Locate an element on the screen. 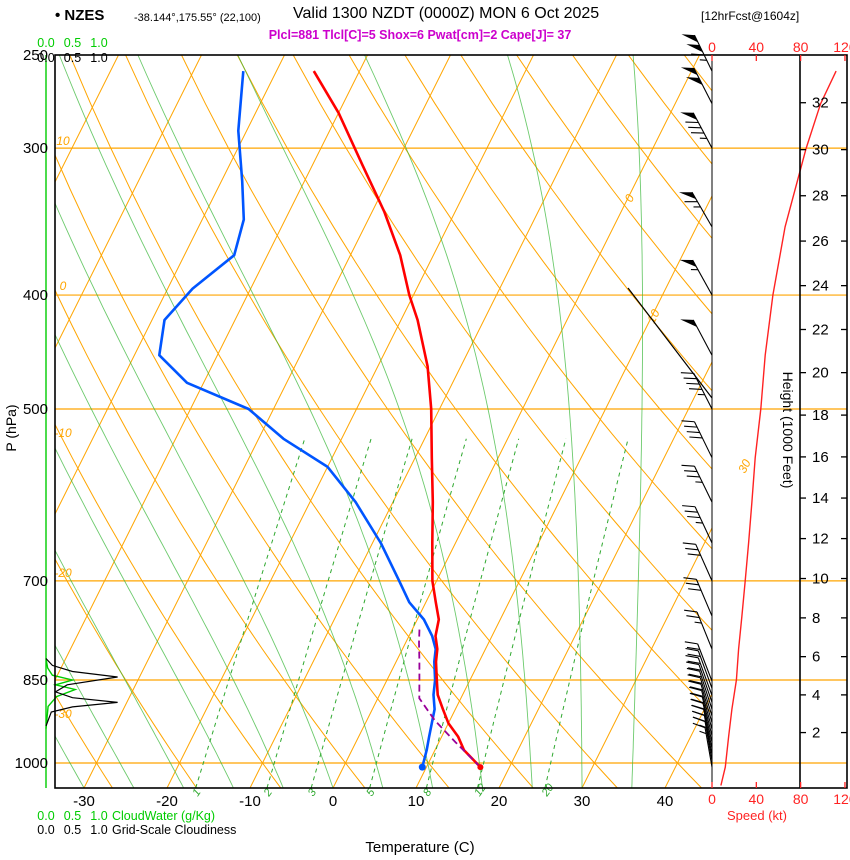 The height and width of the screenshot is (860, 850). svg-text: 8 is located at coordinates (816, 618).